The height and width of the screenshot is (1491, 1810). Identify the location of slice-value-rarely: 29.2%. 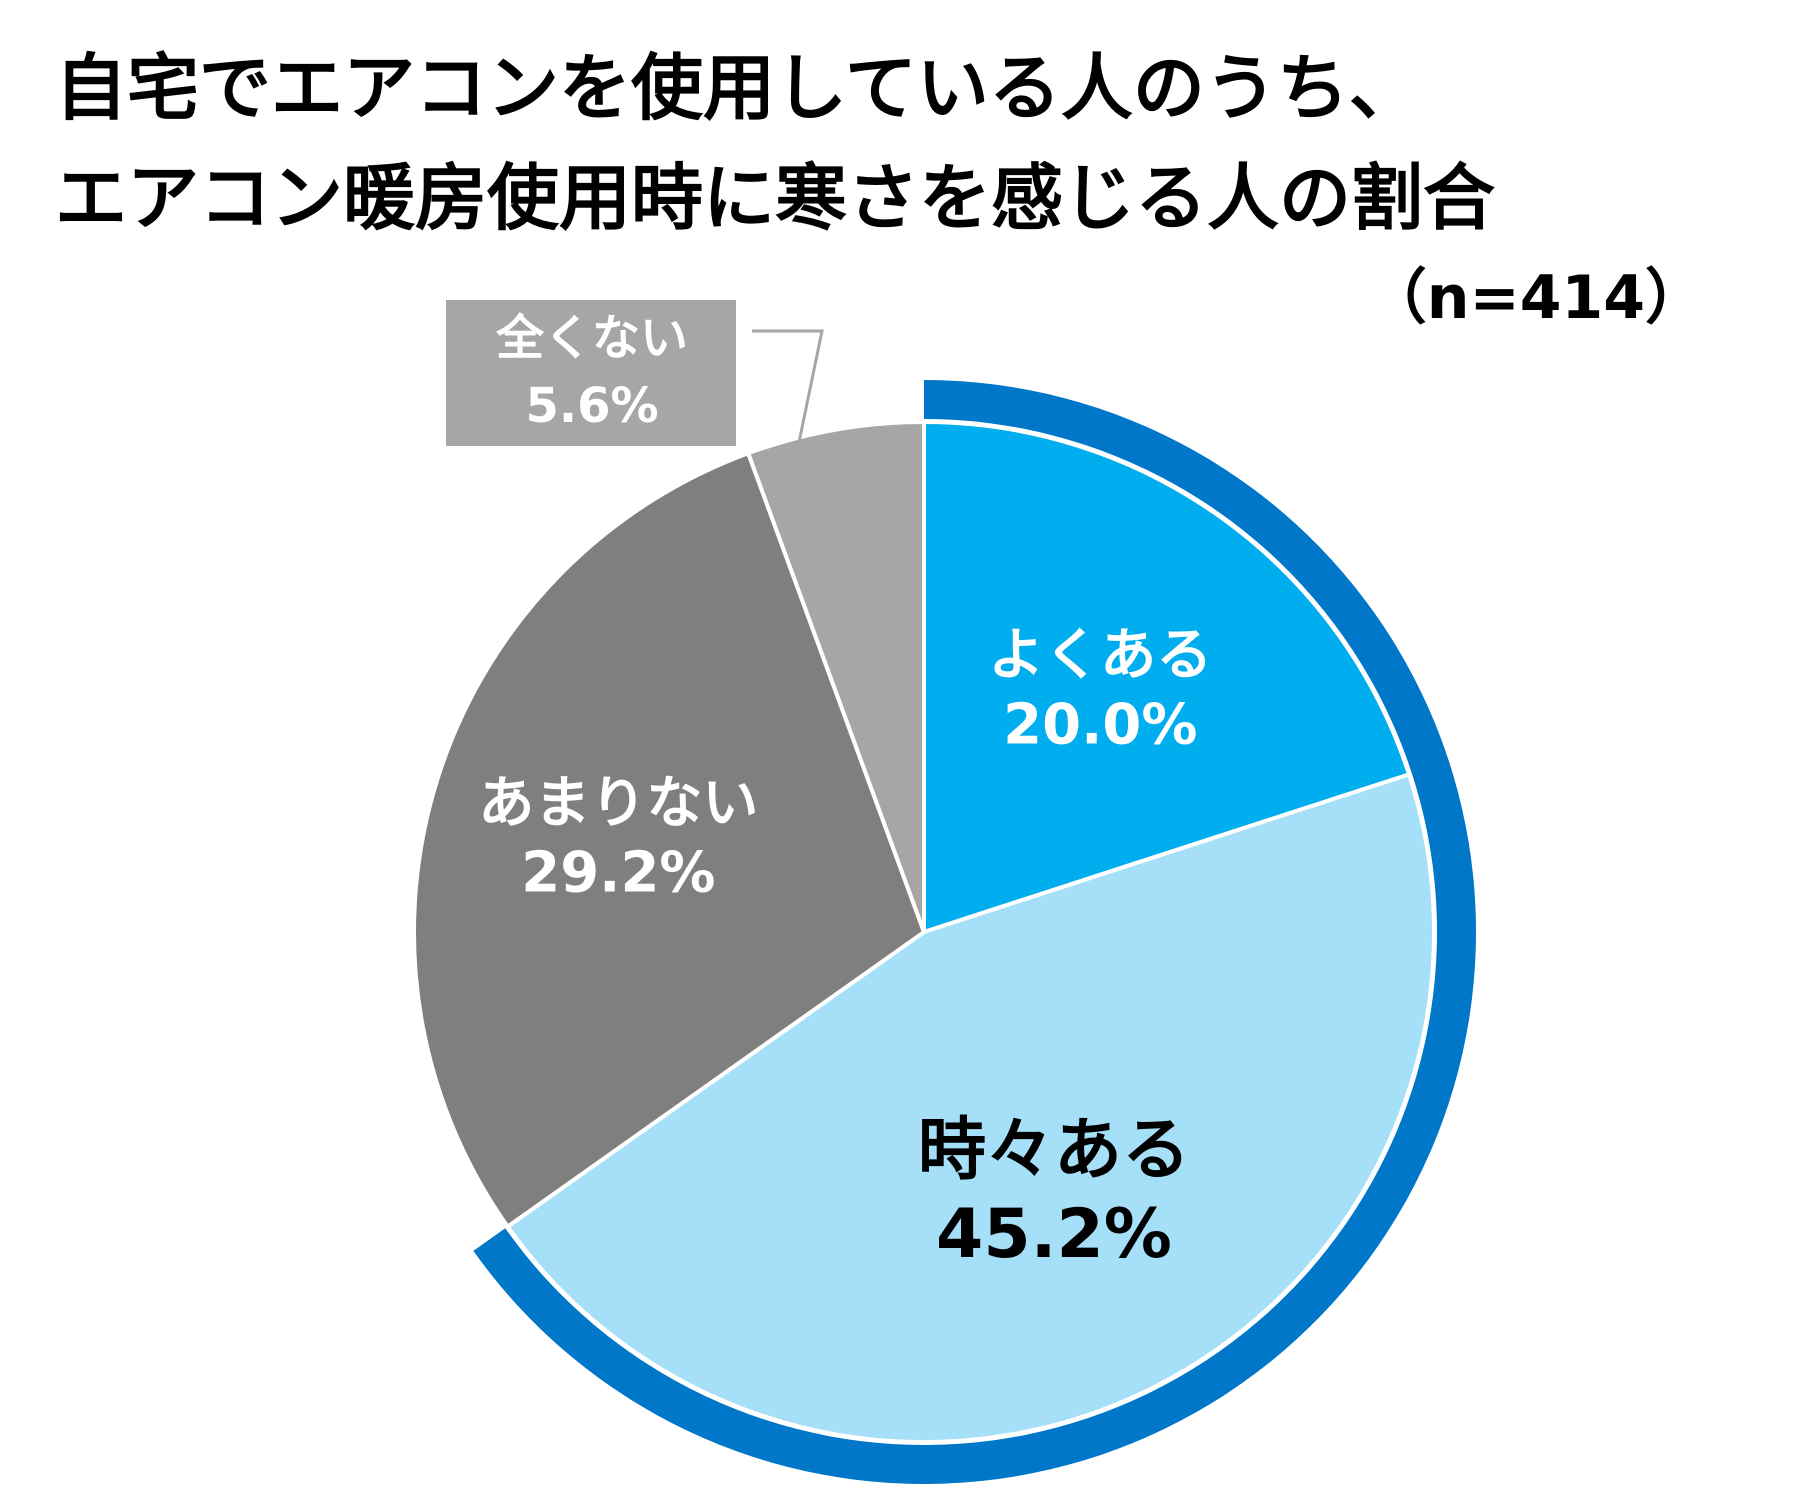
(618, 872).